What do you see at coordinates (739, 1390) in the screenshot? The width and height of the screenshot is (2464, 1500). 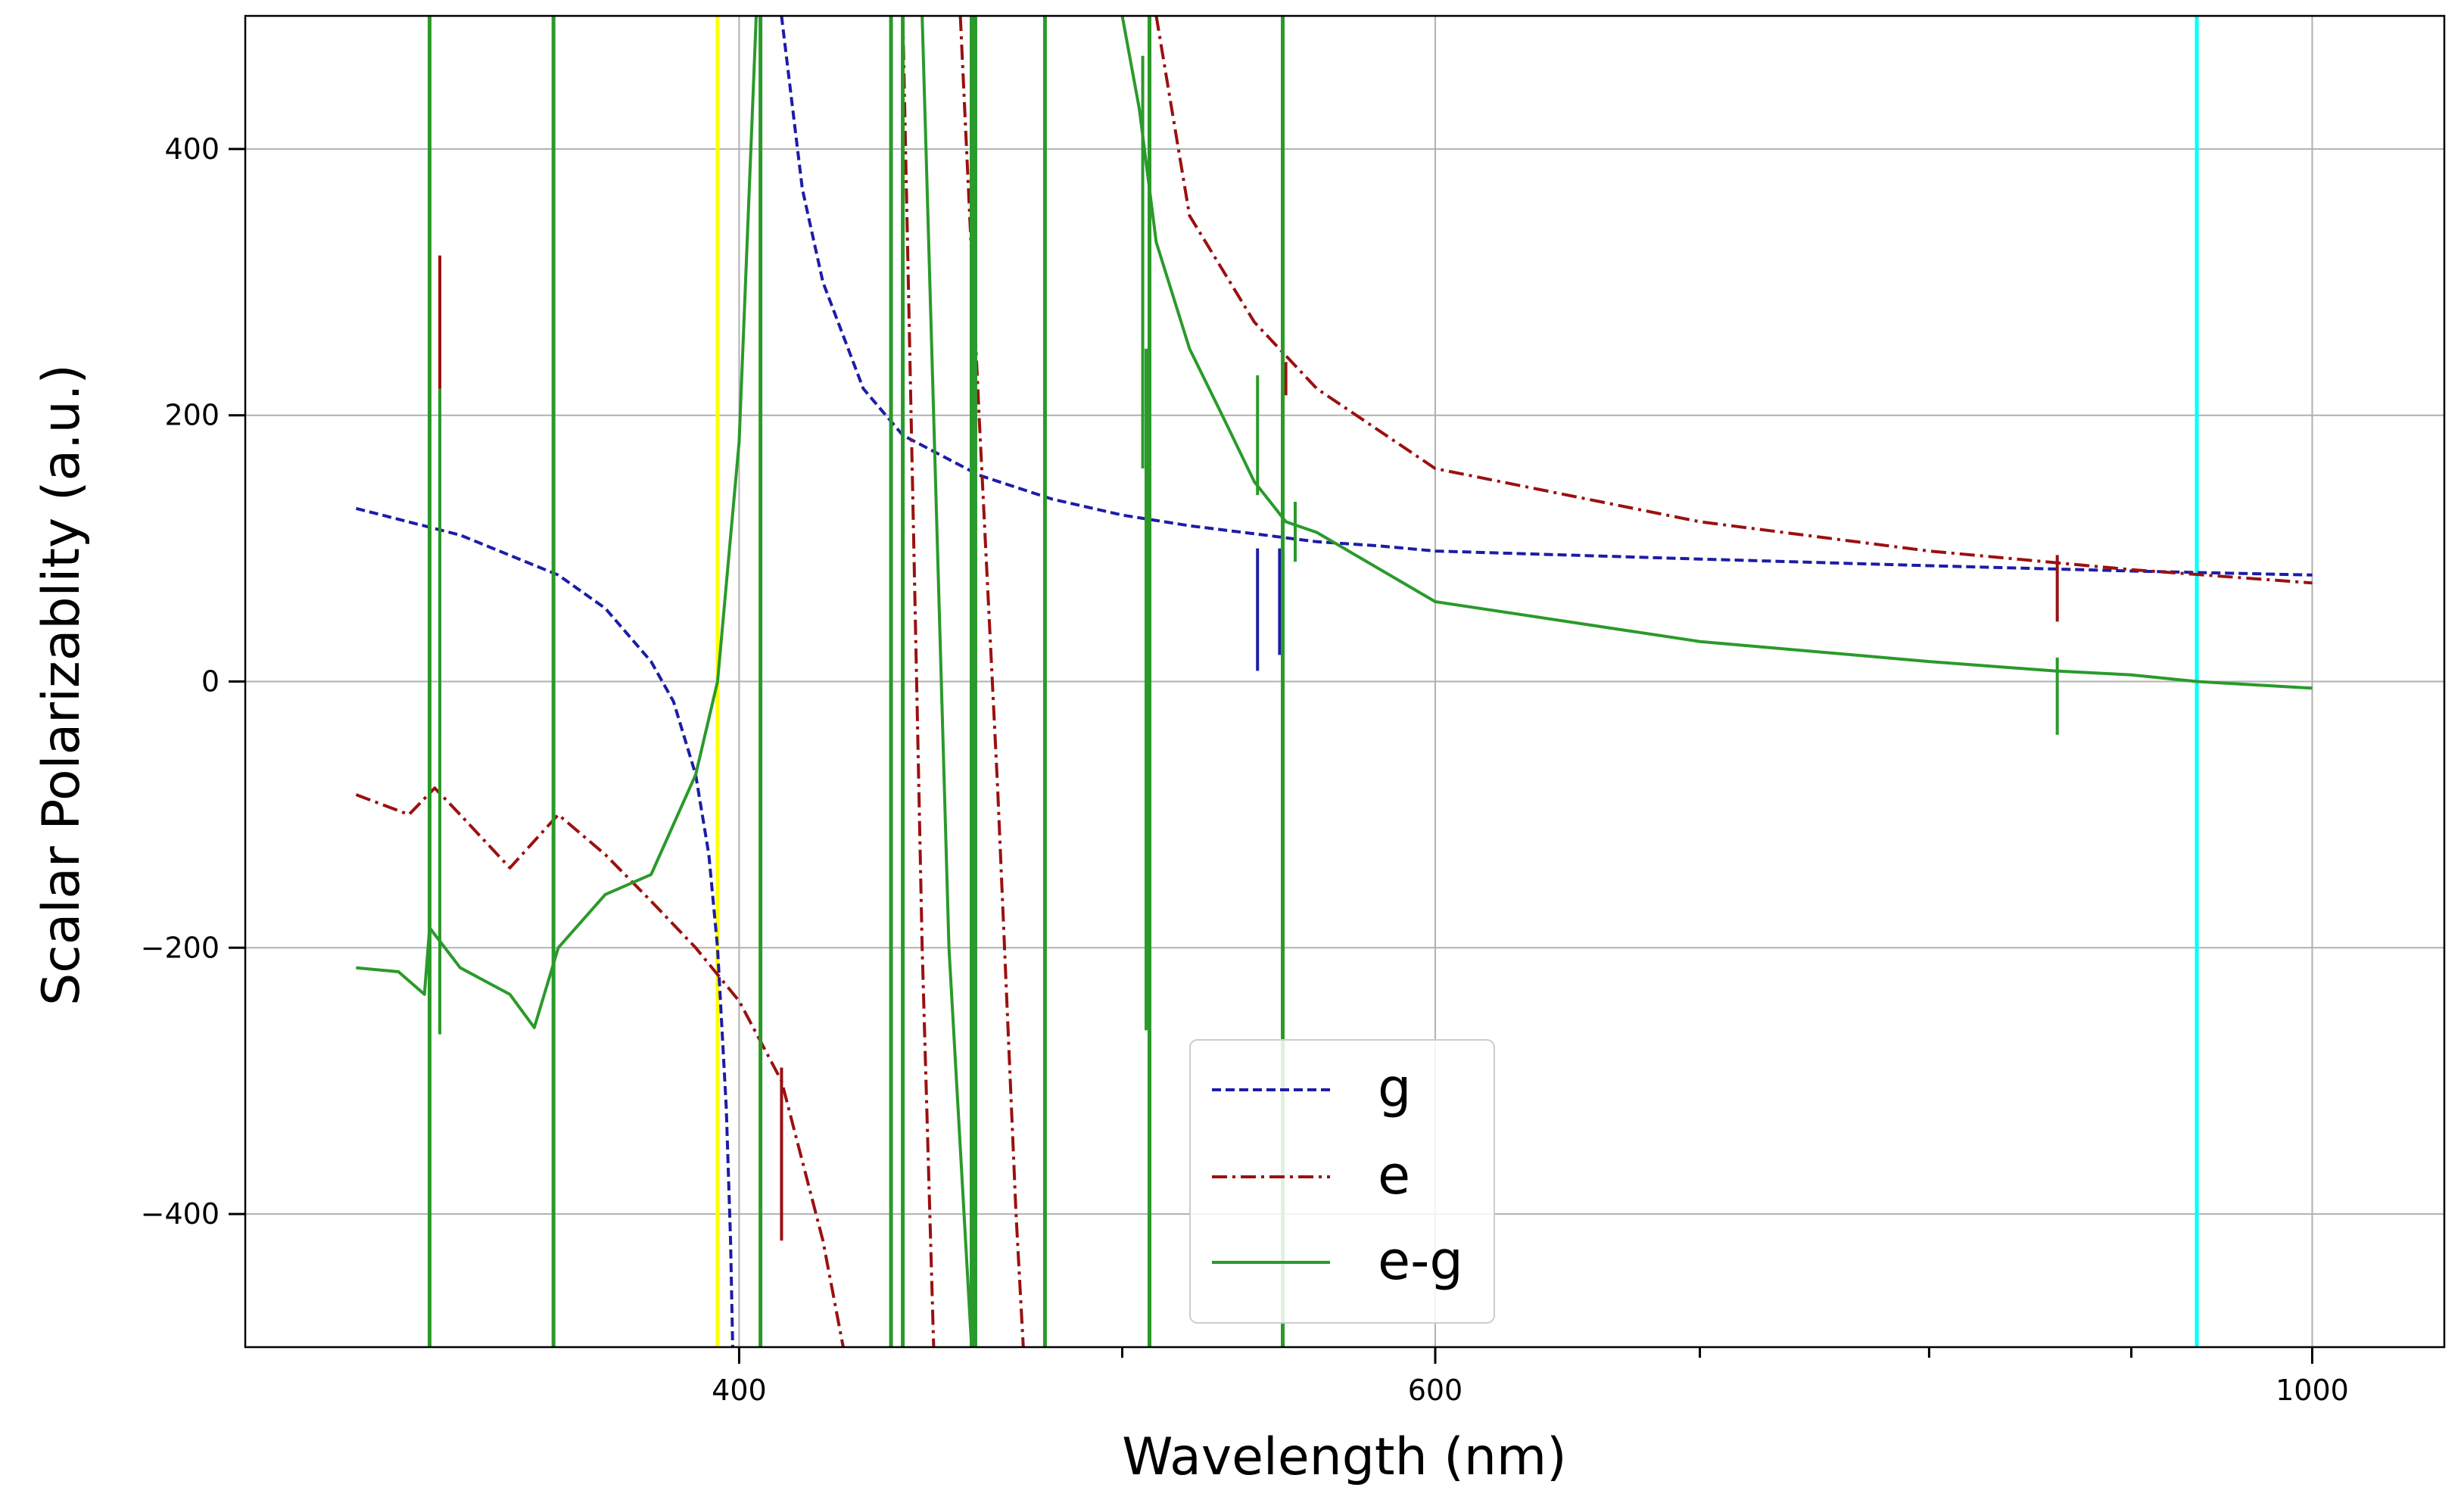 I see `x-tick-label: 400` at bounding box center [739, 1390].